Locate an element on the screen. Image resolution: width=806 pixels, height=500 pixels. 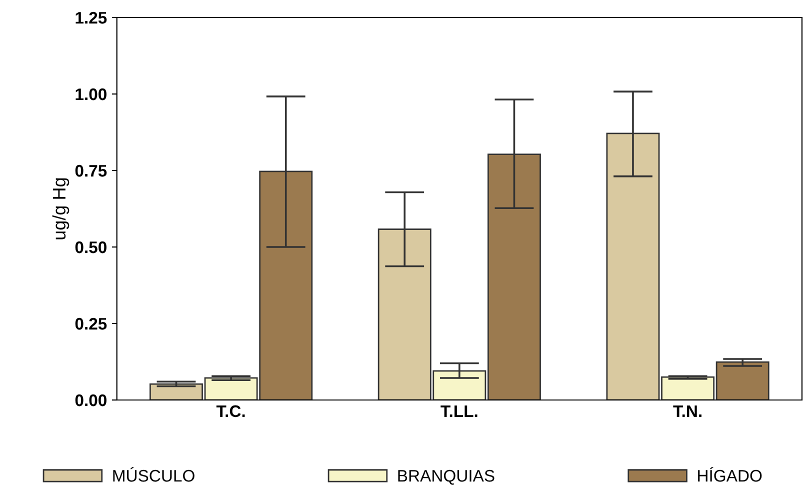
y-tick-label: 0.00 is located at coordinates (90, 400).